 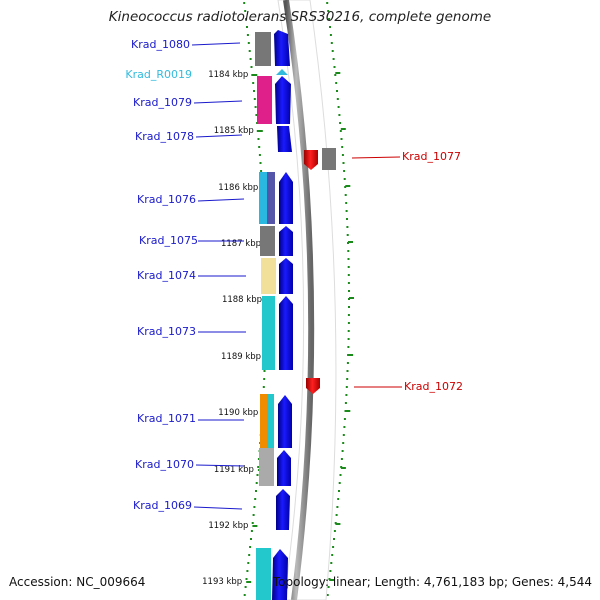 What do you see at coordinates (280, 574) in the screenshot?
I see `arrow-bottom` at bounding box center [280, 574].